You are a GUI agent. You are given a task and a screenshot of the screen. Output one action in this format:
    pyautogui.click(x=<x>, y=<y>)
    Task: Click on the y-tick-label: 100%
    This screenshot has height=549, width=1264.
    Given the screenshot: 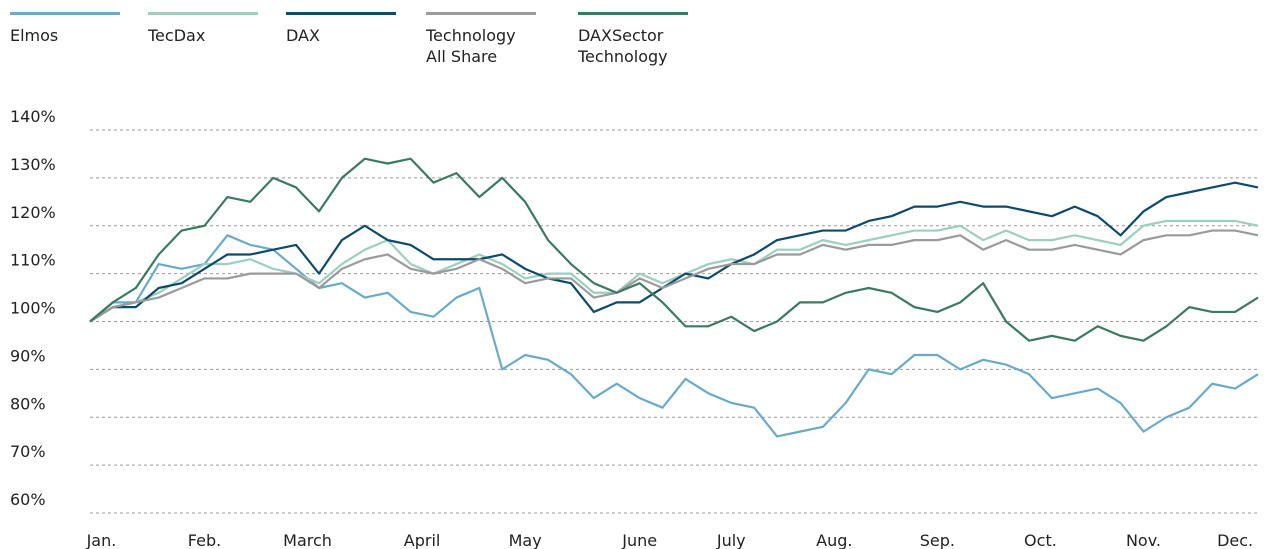 What is the action you would take?
    pyautogui.click(x=33, y=308)
    